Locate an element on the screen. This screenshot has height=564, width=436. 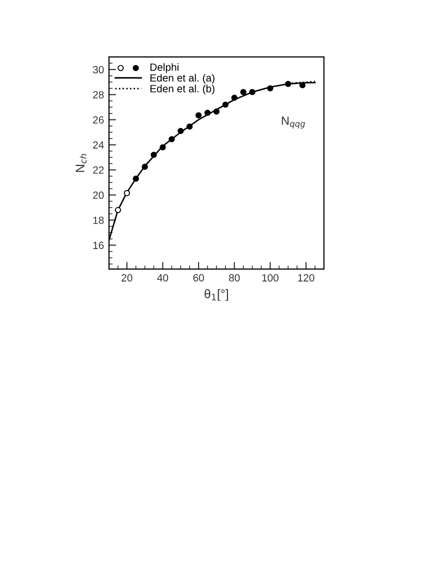
legend-label: Eden et al. (b) is located at coordinates (182, 89).